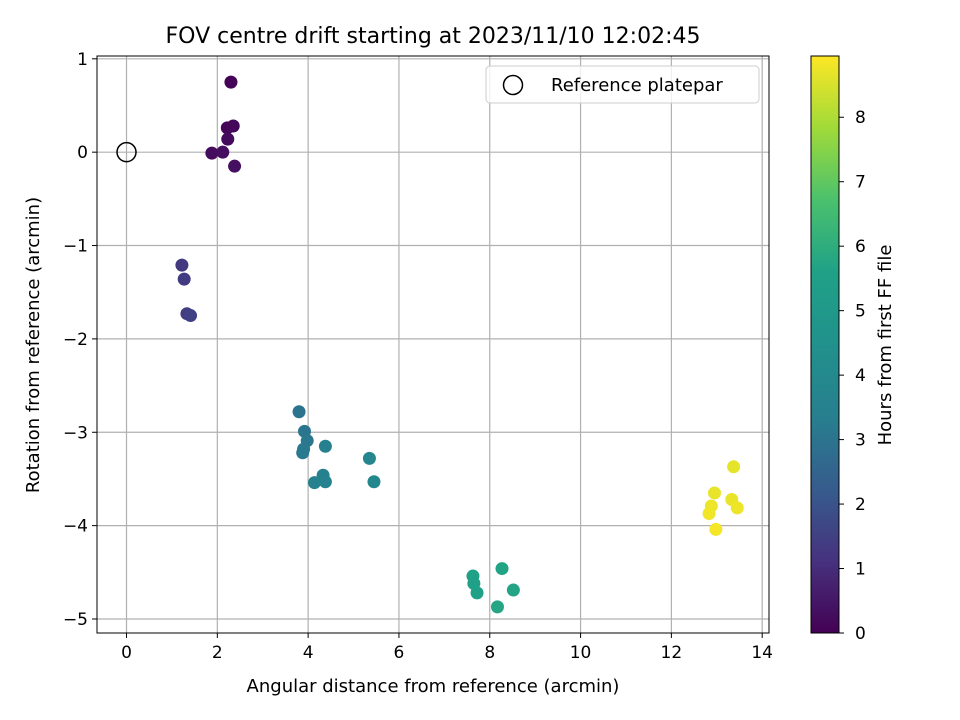 The width and height of the screenshot is (960, 720). I want to click on colorbar-tick-label: 4, so click(860, 376).